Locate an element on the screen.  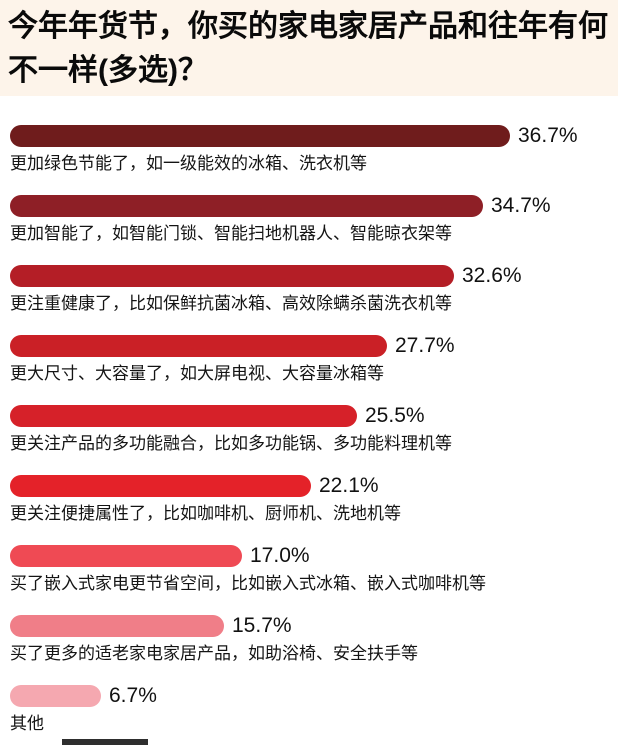
bar-row: 27.7% 更大尺寸、大容量了，如大屏电视、大容量冰箱等 is located at coordinates (318, 359).